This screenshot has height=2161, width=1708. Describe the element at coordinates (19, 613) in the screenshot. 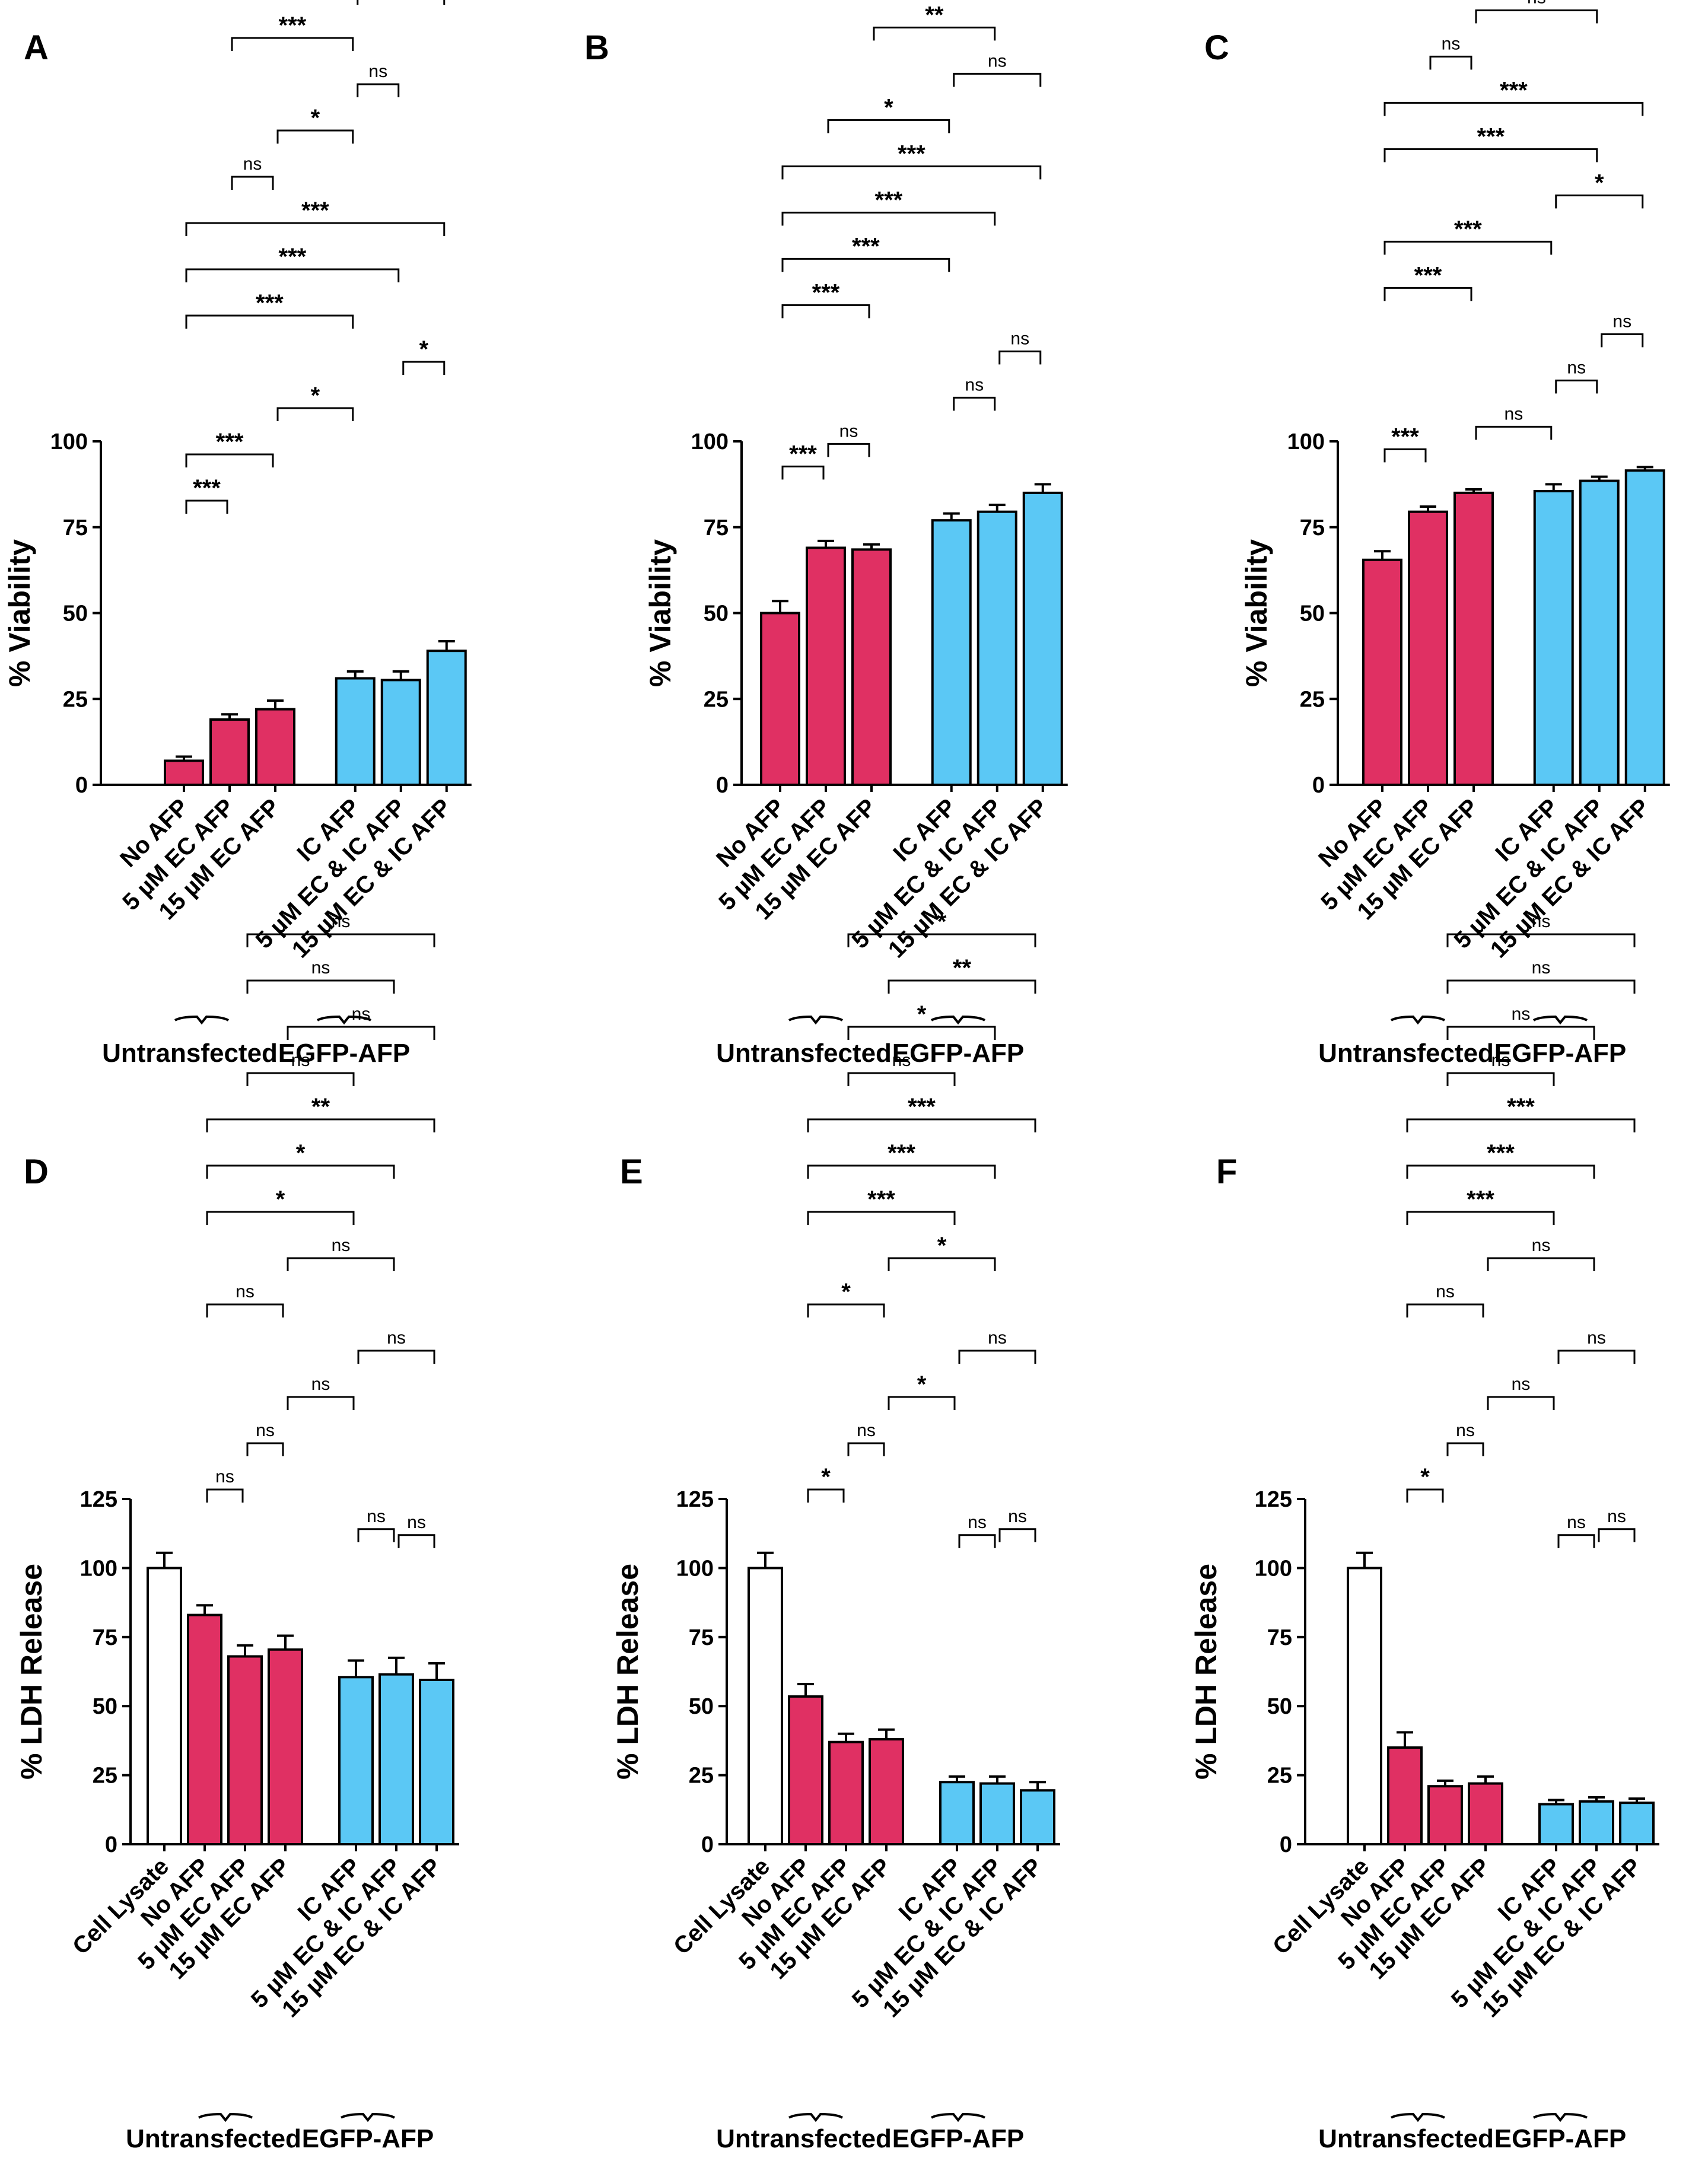

I see `y-axis-label: % Viability` at that location.